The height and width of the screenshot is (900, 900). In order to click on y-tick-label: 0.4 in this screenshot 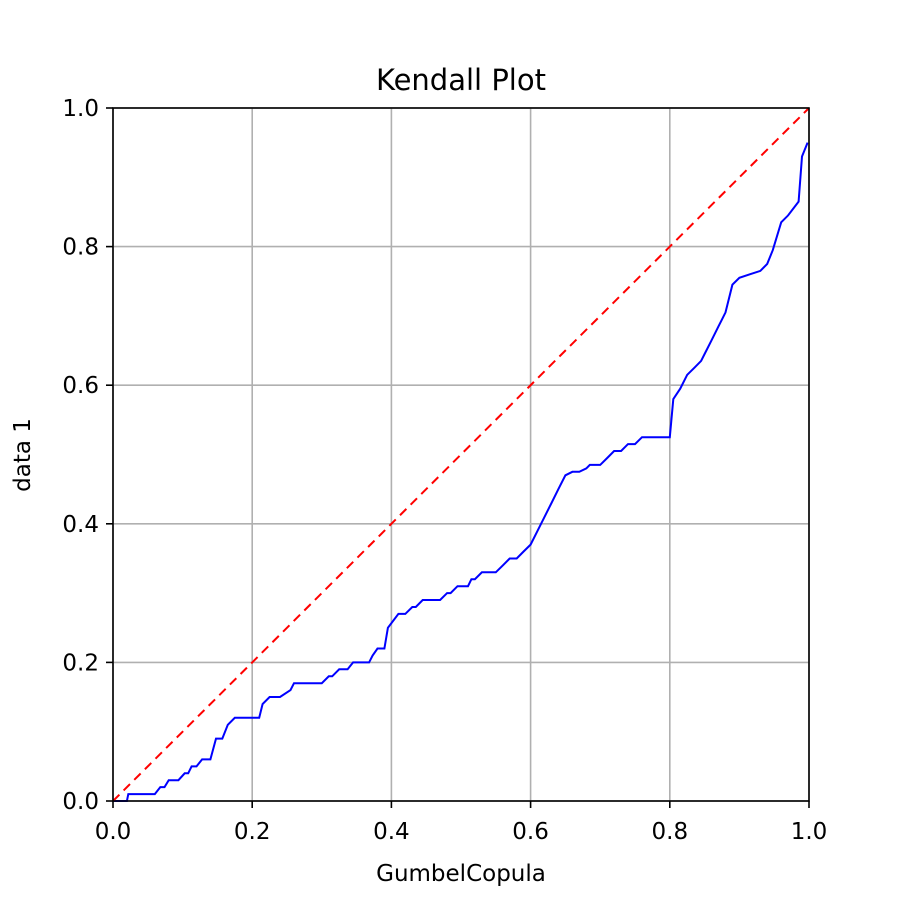, I will do `click(80, 525)`.